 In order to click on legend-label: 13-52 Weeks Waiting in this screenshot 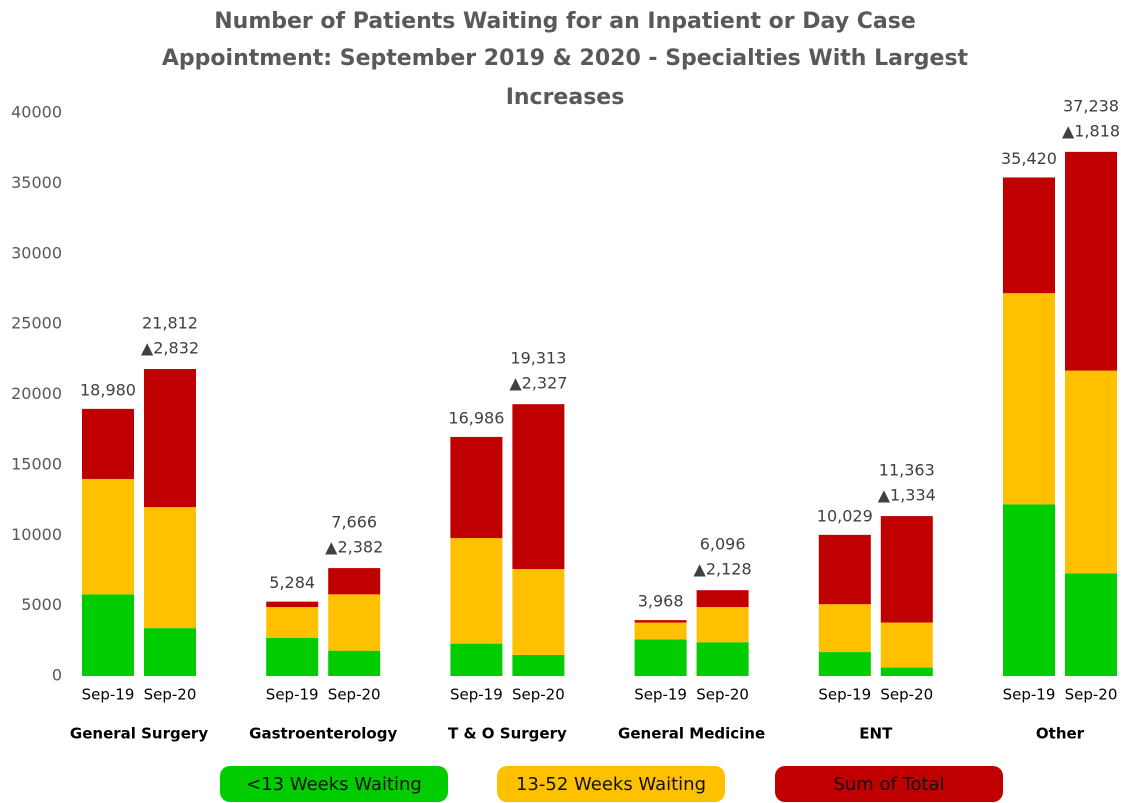, I will do `click(611, 784)`.